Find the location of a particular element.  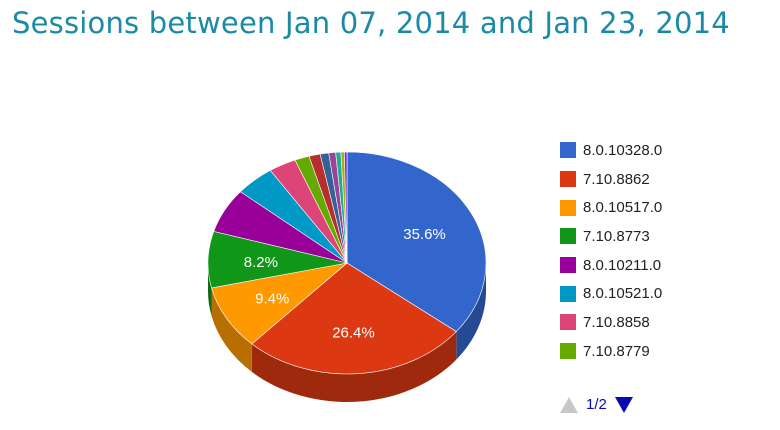

legend-label: 8.0.10328.0 is located at coordinates (623, 150).